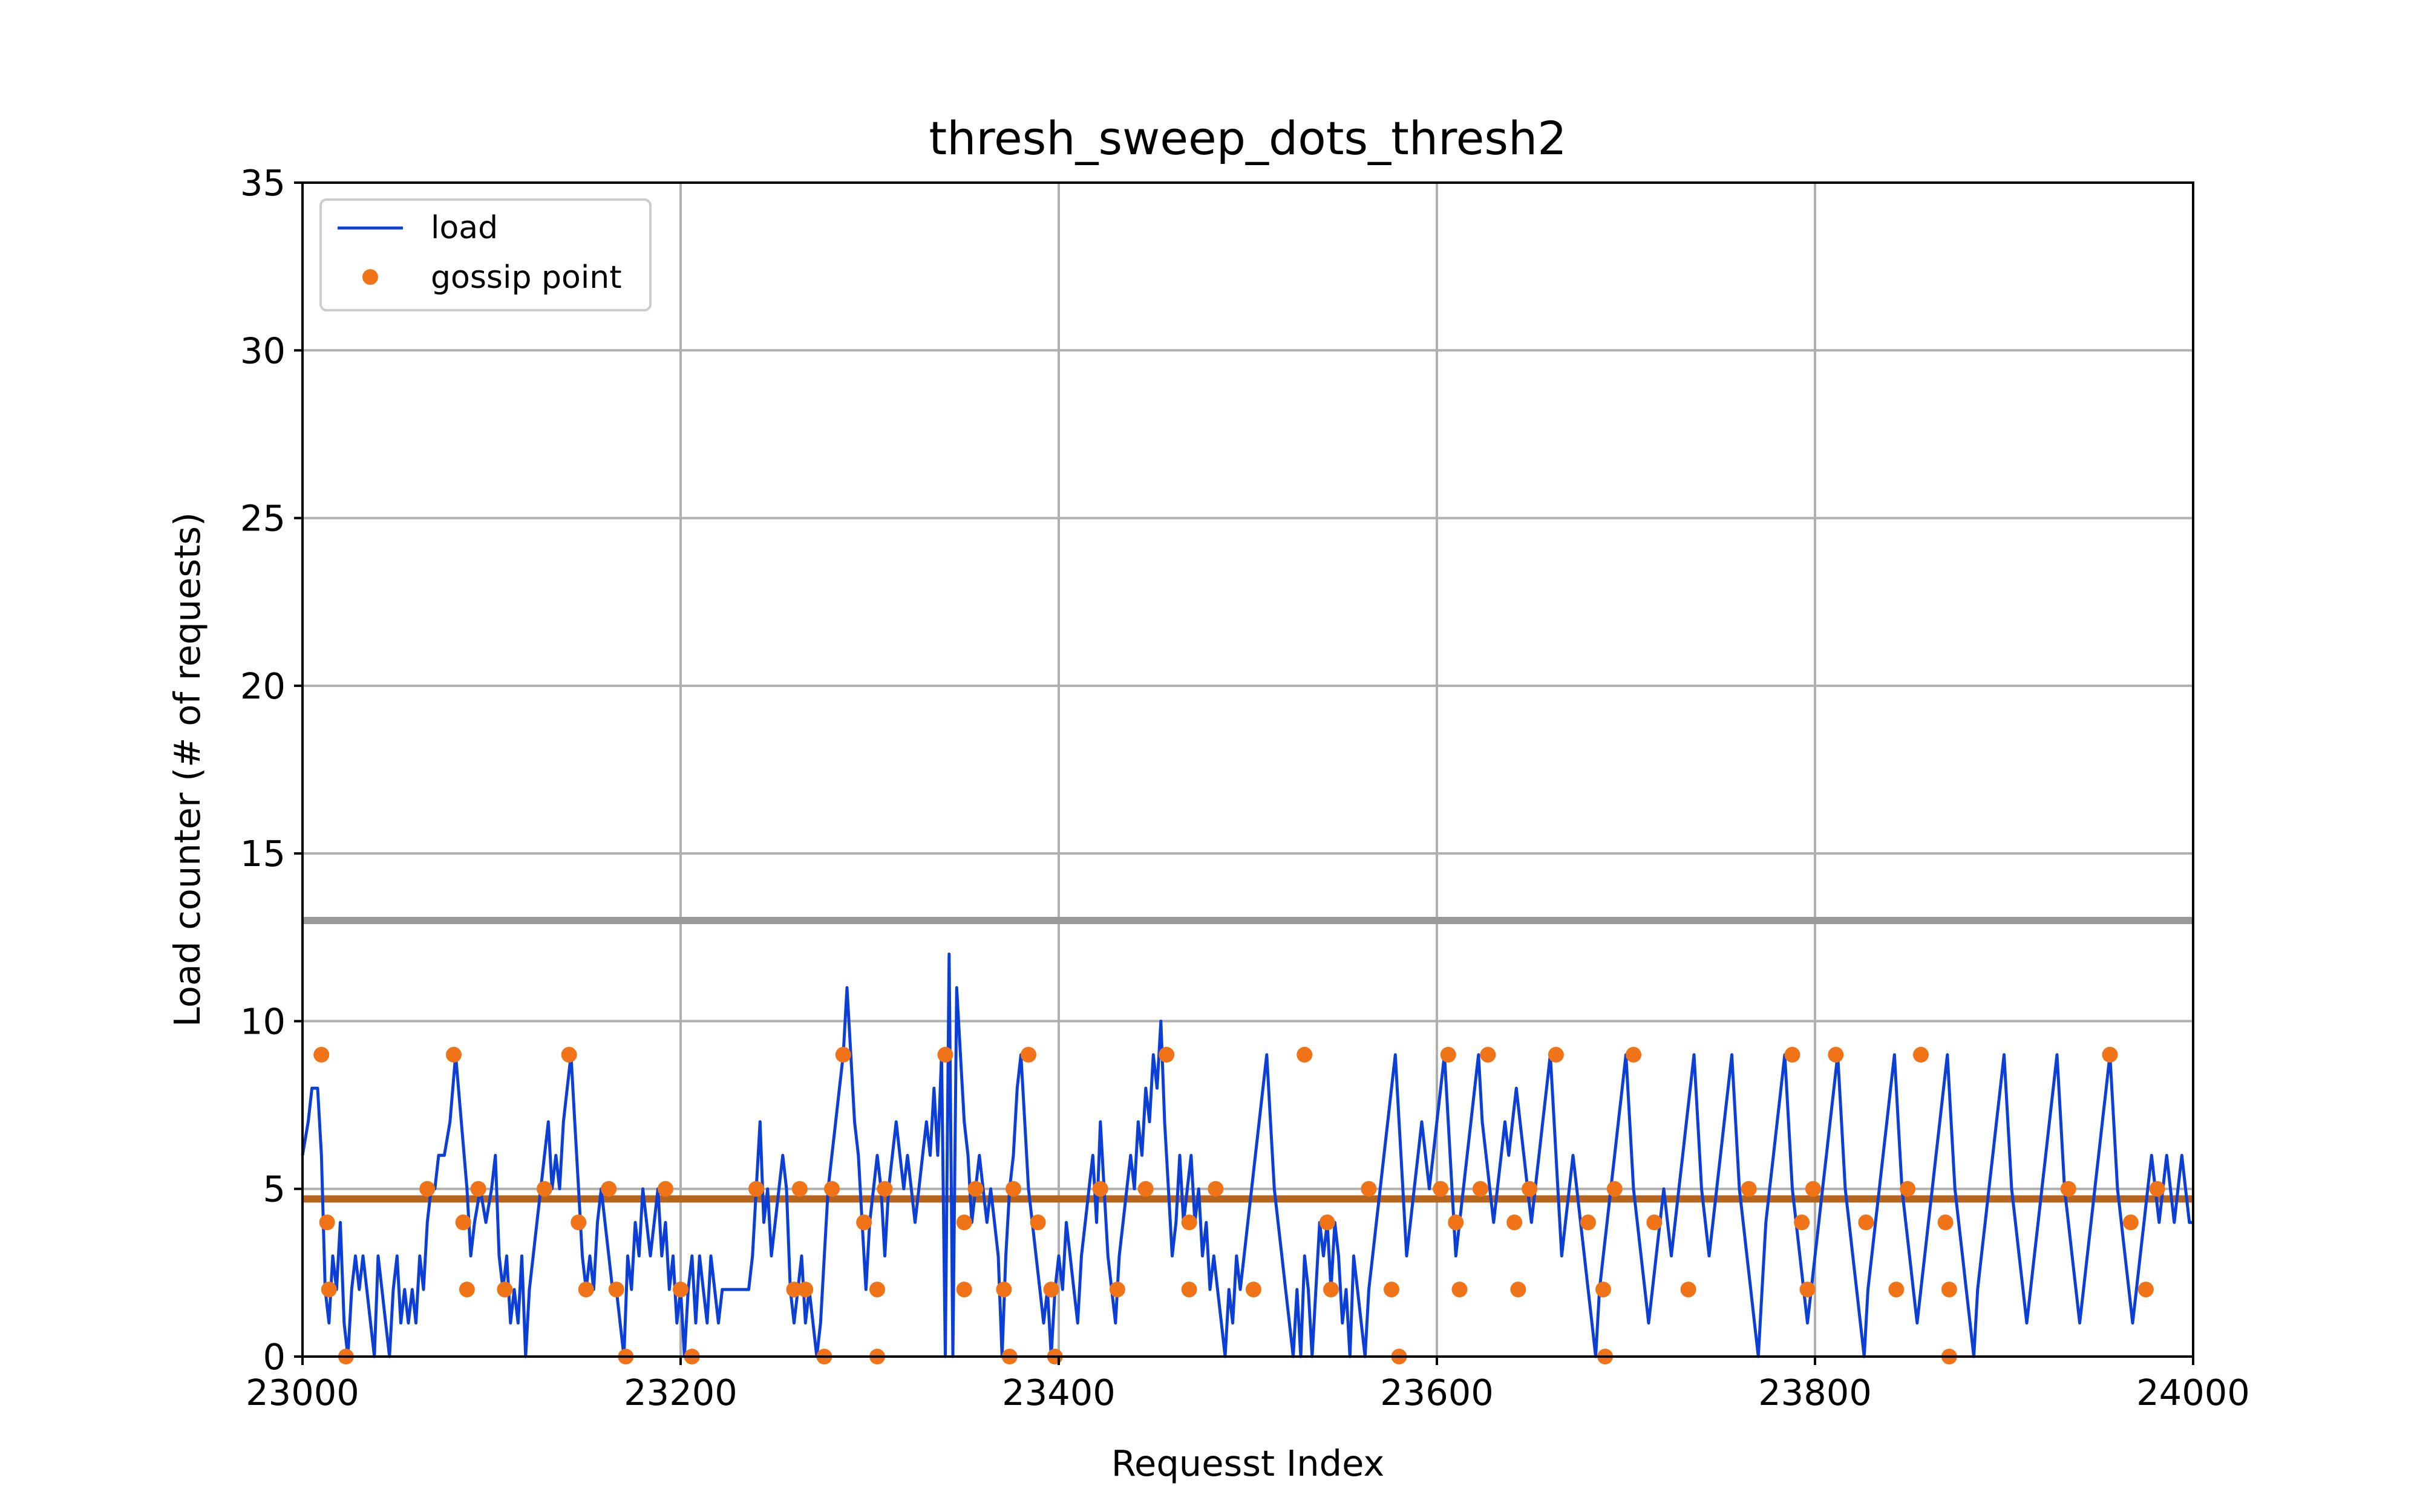  What do you see at coordinates (263, 518) in the screenshot?
I see `y-tick-label: 25` at bounding box center [263, 518].